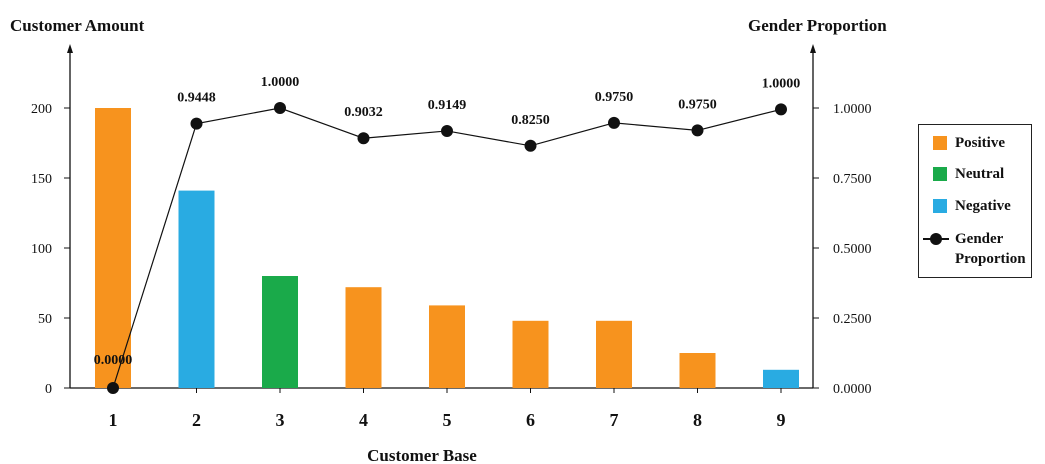 The width and height of the screenshot is (1045, 464). I want to click on y-left-tick-label: 100, so click(41, 249).